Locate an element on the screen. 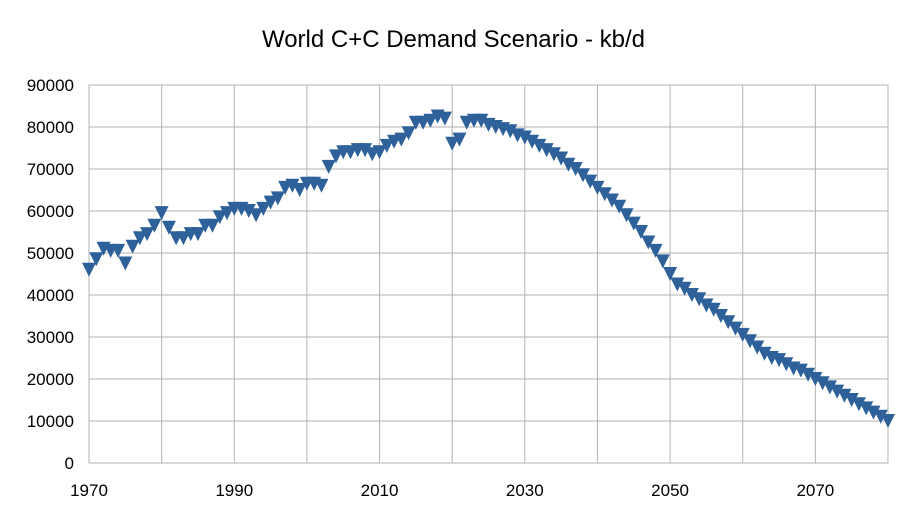 Image resolution: width=907 pixels, height=510 pixels. y-tick-label: 0 is located at coordinates (69, 463).